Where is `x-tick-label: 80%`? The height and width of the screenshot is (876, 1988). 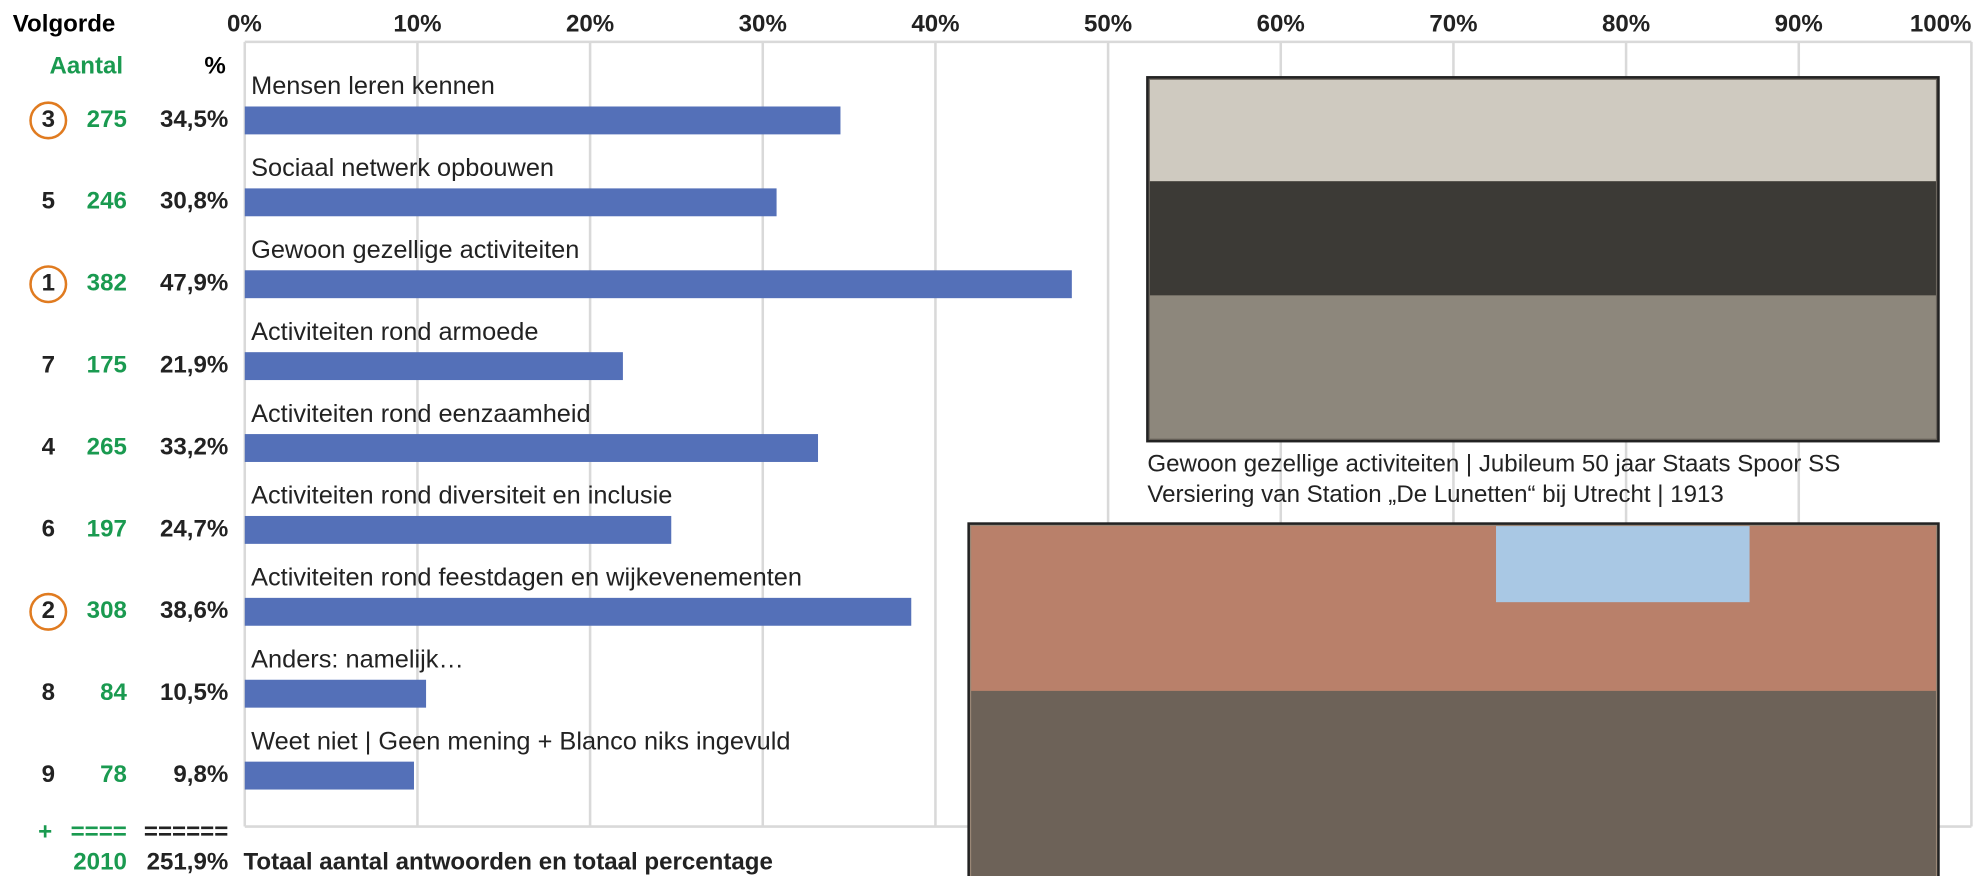
x-tick-label: 80% is located at coordinates (1626, 24).